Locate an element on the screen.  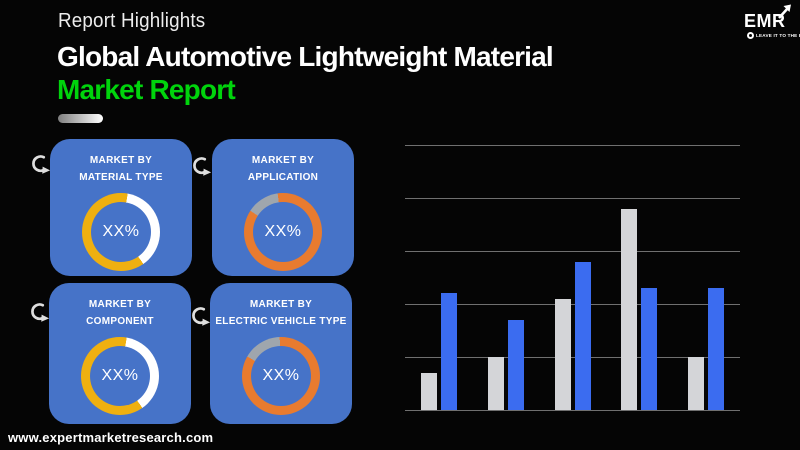
donut-chart-component: XX% is located at coordinates (120, 376).